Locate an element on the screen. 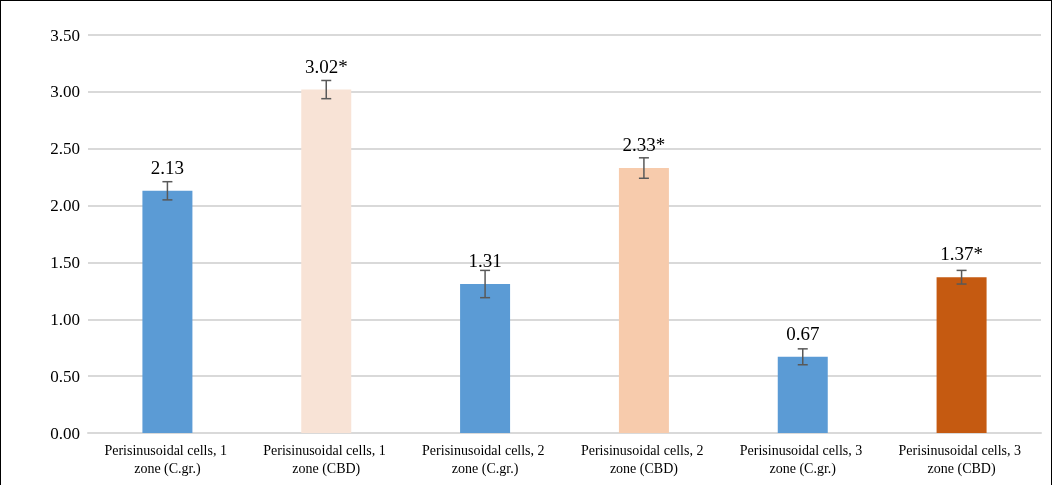 The image size is (1052, 486). x-tick-label: Perisinusoidal cells, 2 zone (C.gr.) is located at coordinates (485, 459).